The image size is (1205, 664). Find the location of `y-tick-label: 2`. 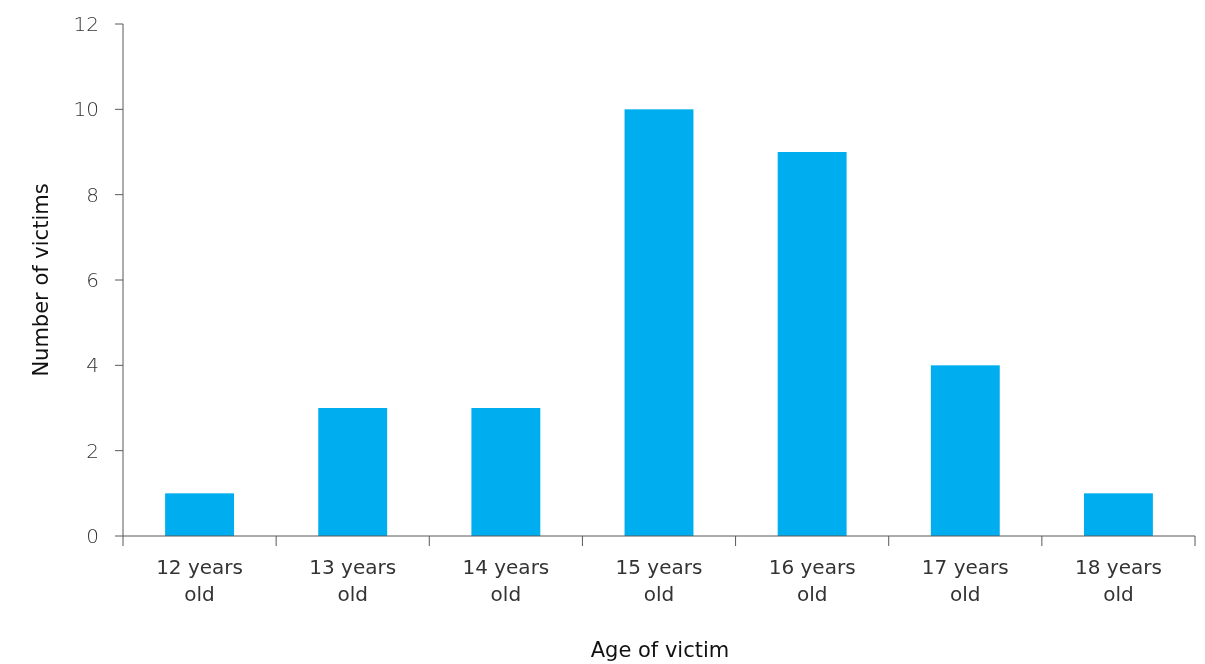

y-tick-label: 2 is located at coordinates (92, 450).